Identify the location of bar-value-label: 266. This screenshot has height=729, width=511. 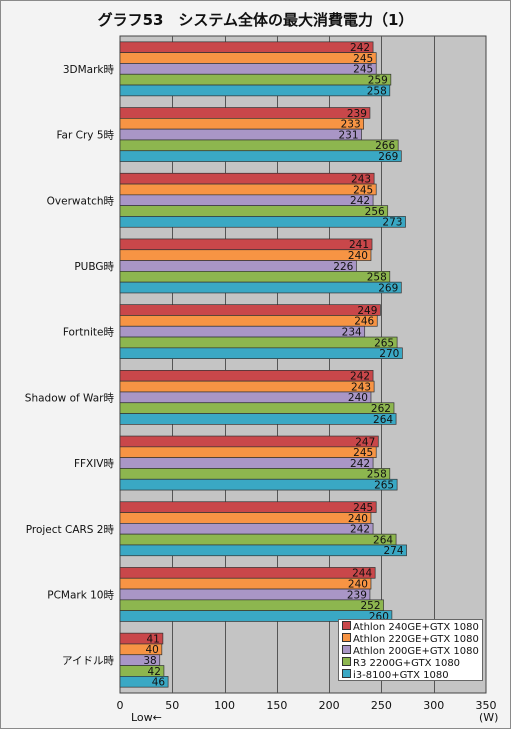
(385, 146).